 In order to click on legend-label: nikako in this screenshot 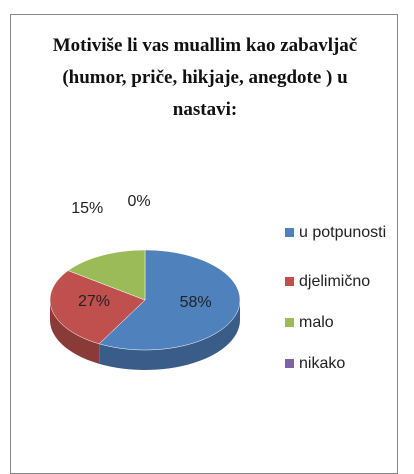, I will do `click(322, 363)`.